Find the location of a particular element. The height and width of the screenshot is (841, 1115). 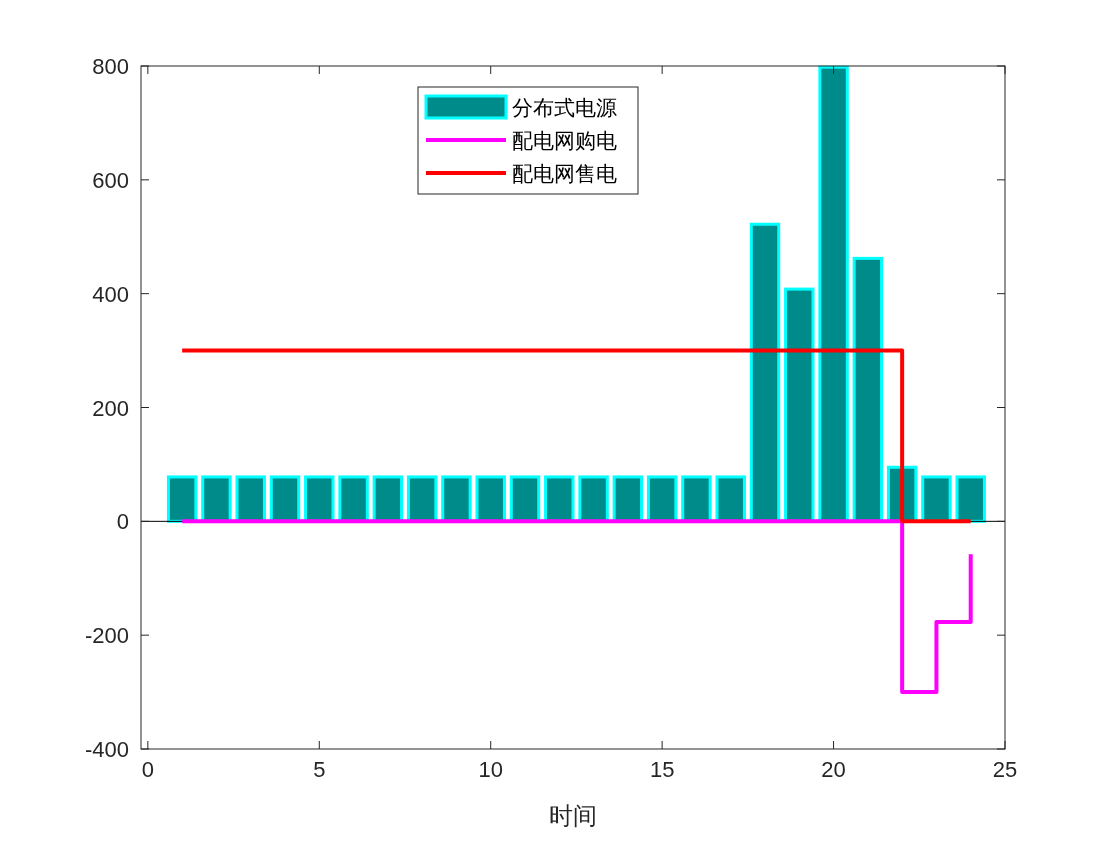

x-tick-label: 15 is located at coordinates (662, 769).